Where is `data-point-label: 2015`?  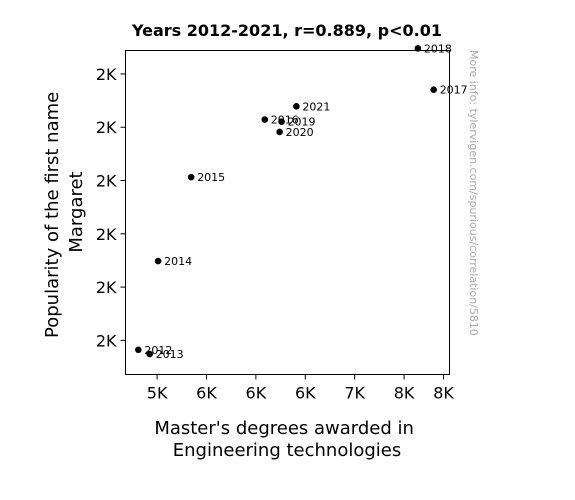 data-point-label: 2015 is located at coordinates (211, 177).